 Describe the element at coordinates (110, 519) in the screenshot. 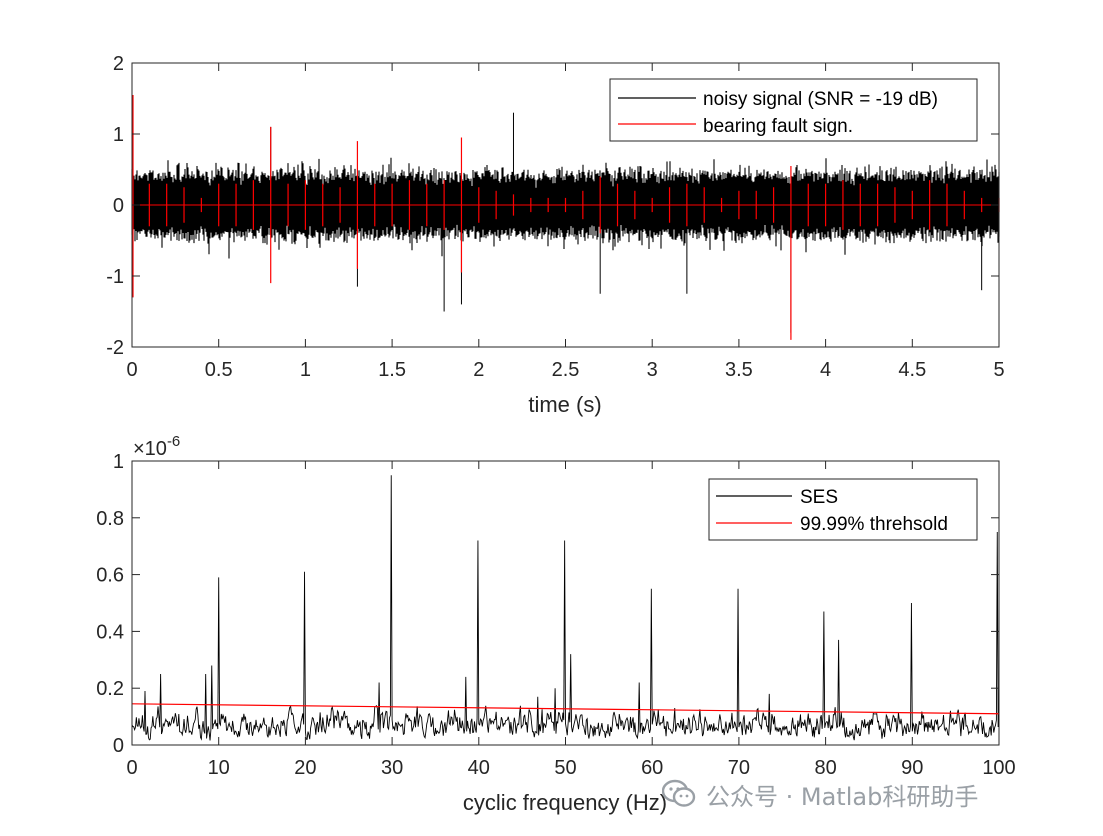

I see `ses-ytick-label: 0.8` at that location.